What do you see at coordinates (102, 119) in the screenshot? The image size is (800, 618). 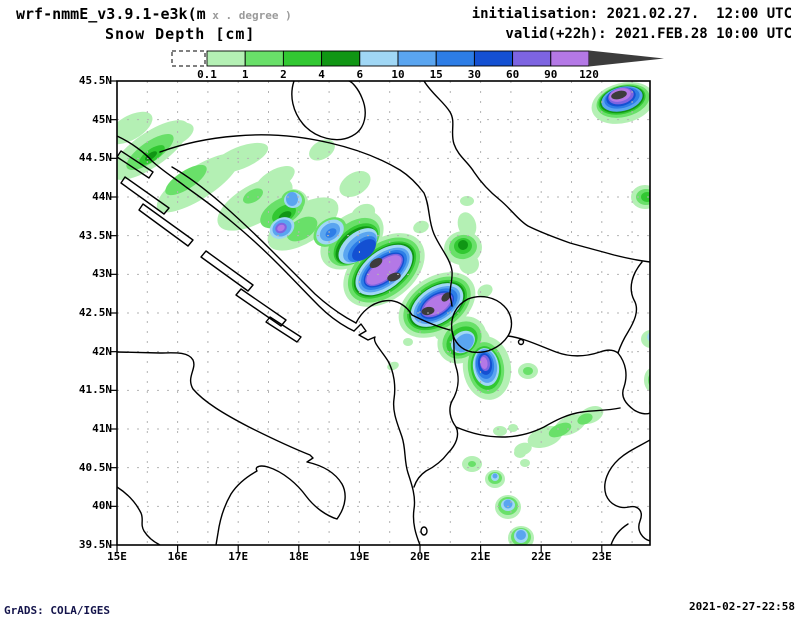 I see `lat-axis-label: 45N` at bounding box center [102, 119].